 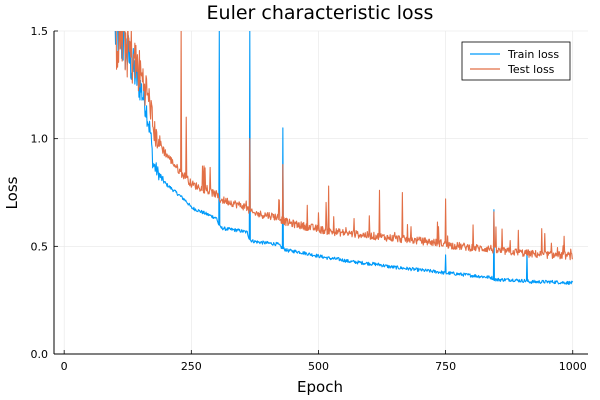 I want to click on y-axis-title: Loss, so click(x=12, y=192).